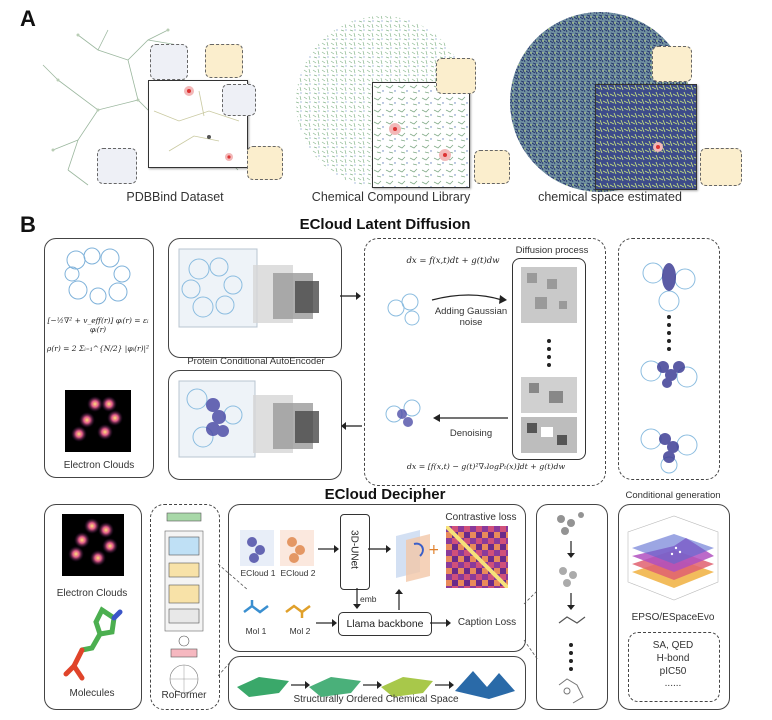 This screenshot has width=772, height=720. Describe the element at coordinates (646, 137) in the screenshot. I see `chemical-space-inset` at that location.